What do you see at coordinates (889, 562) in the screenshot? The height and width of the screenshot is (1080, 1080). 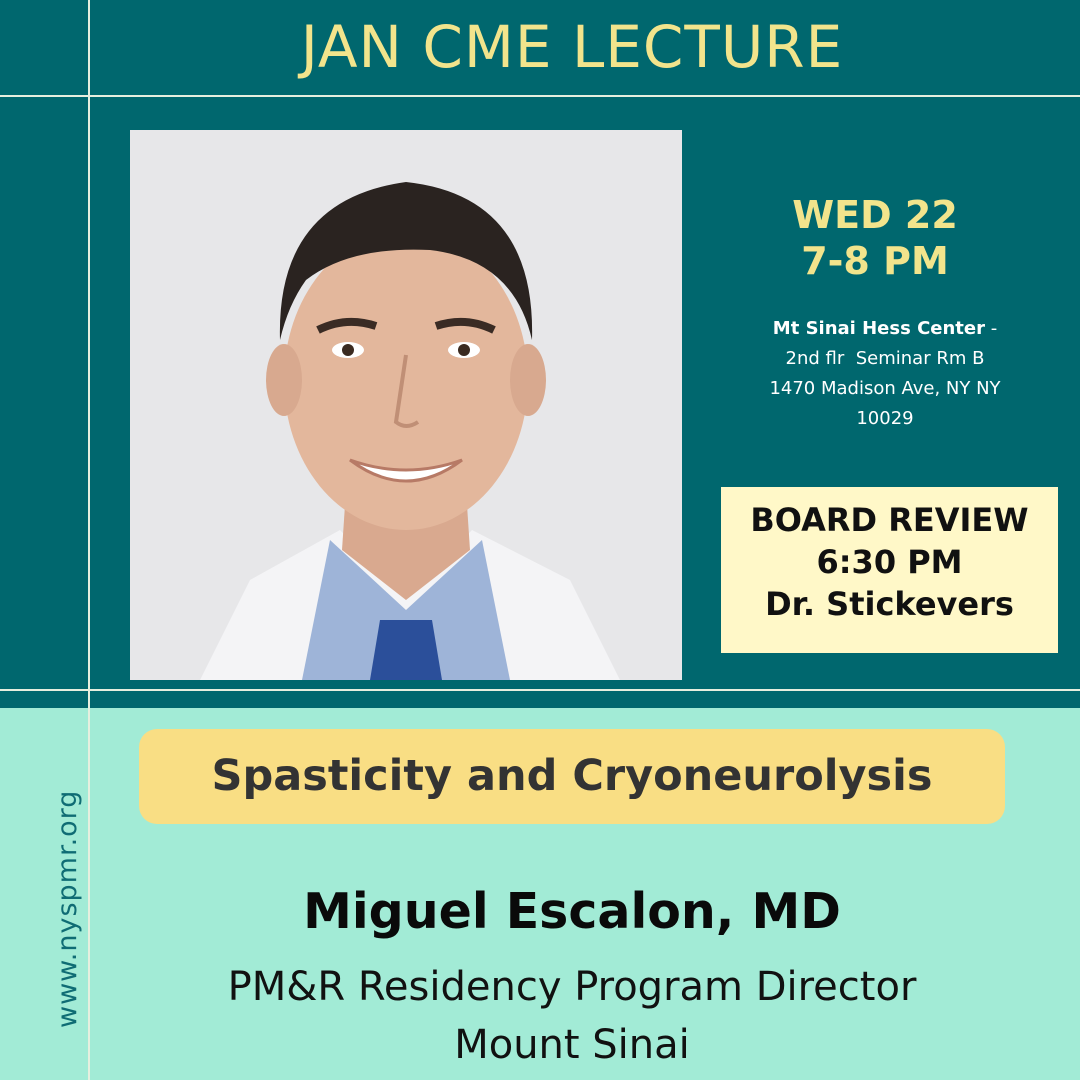 I see `board-review-time: 6:30 PM` at bounding box center [889, 562].